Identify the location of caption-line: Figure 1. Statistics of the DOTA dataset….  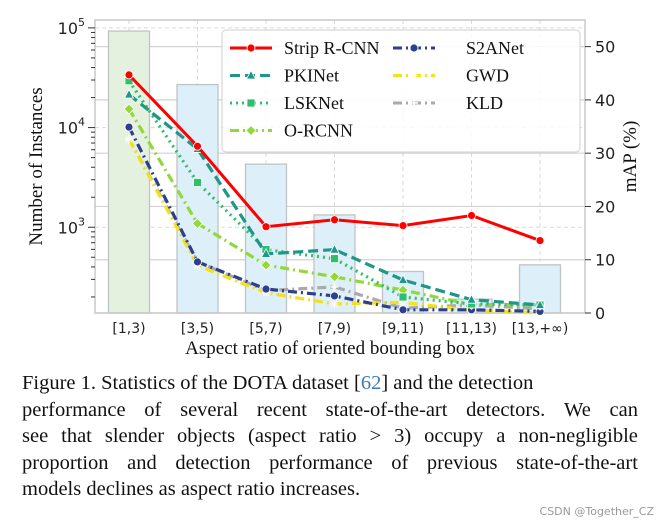
(330, 383).